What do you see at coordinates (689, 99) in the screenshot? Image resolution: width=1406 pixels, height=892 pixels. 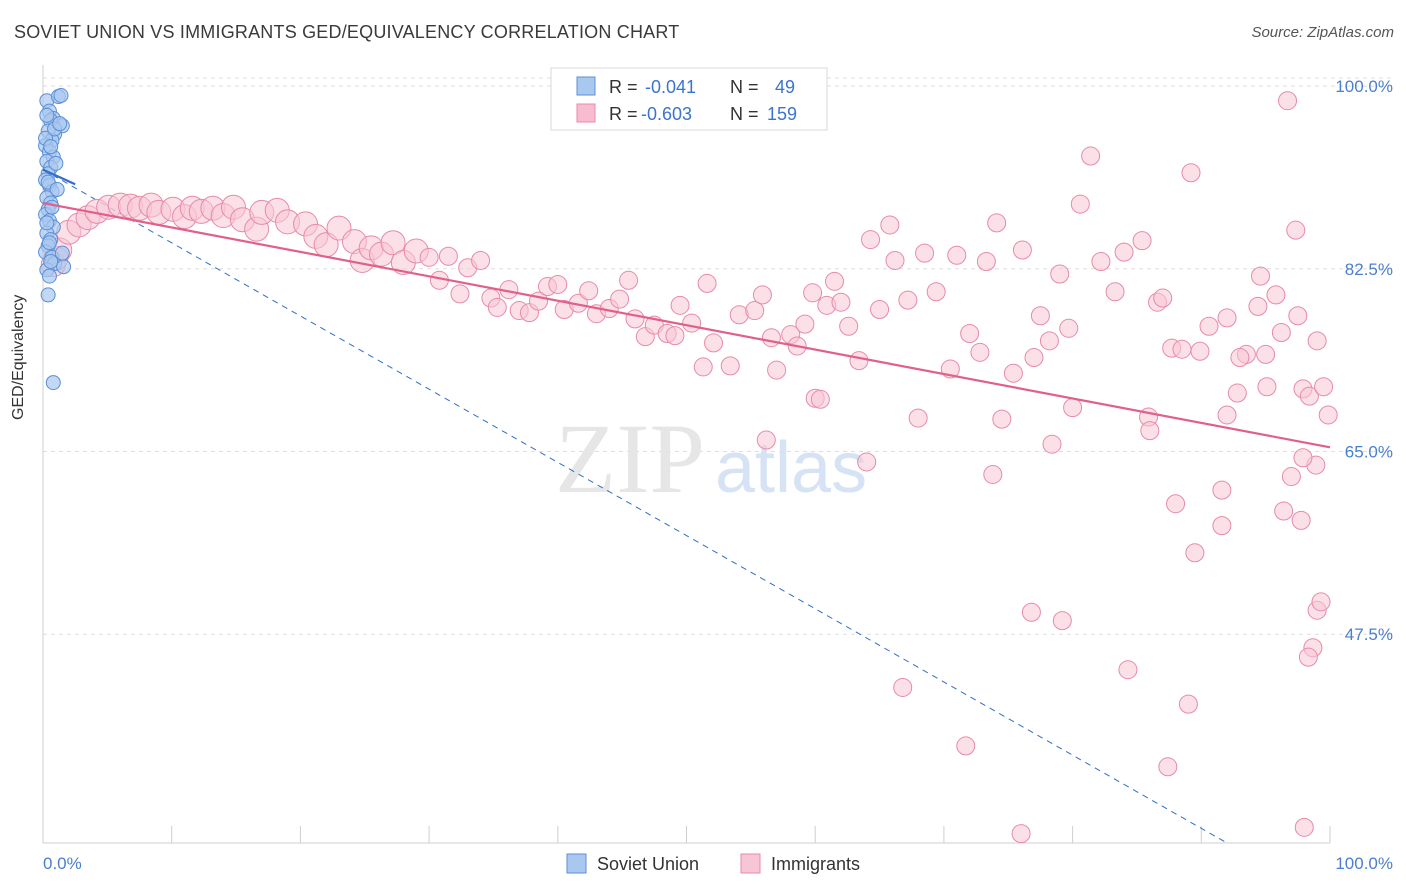 I see `stats-legend-frame` at bounding box center [689, 99].